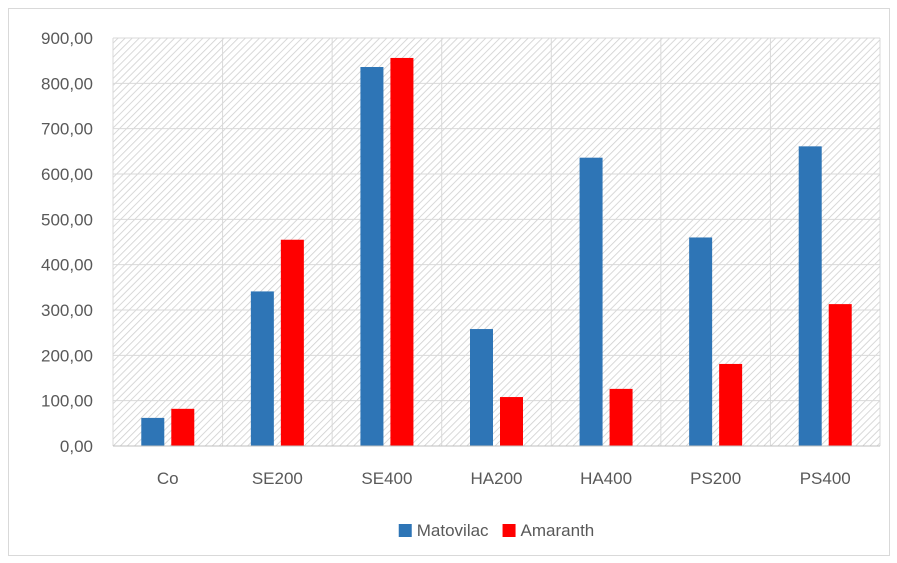  I want to click on x-tick-label: HA400, so click(606, 478).